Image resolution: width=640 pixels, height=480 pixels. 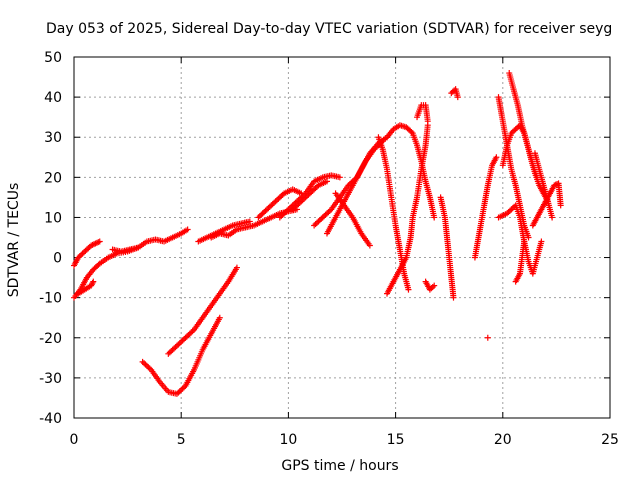 What do you see at coordinates (50, 339) in the screenshot?
I see `y-tick-label: -20` at bounding box center [50, 339].